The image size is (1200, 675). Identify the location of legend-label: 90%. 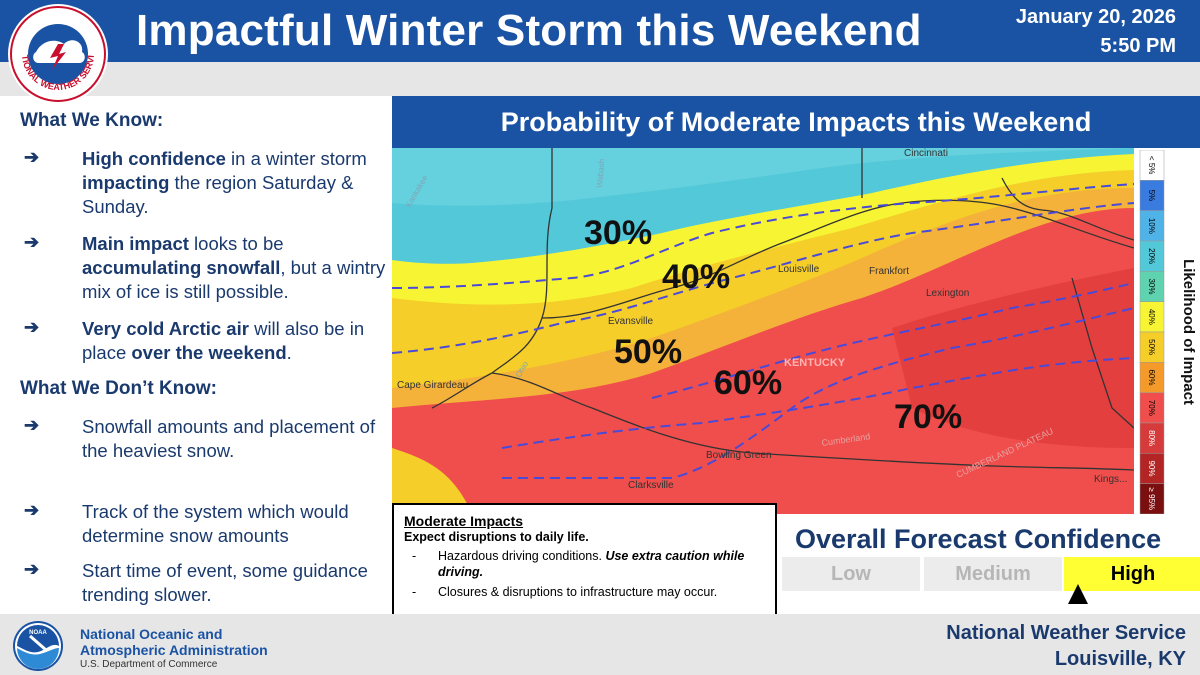
(1151, 468).